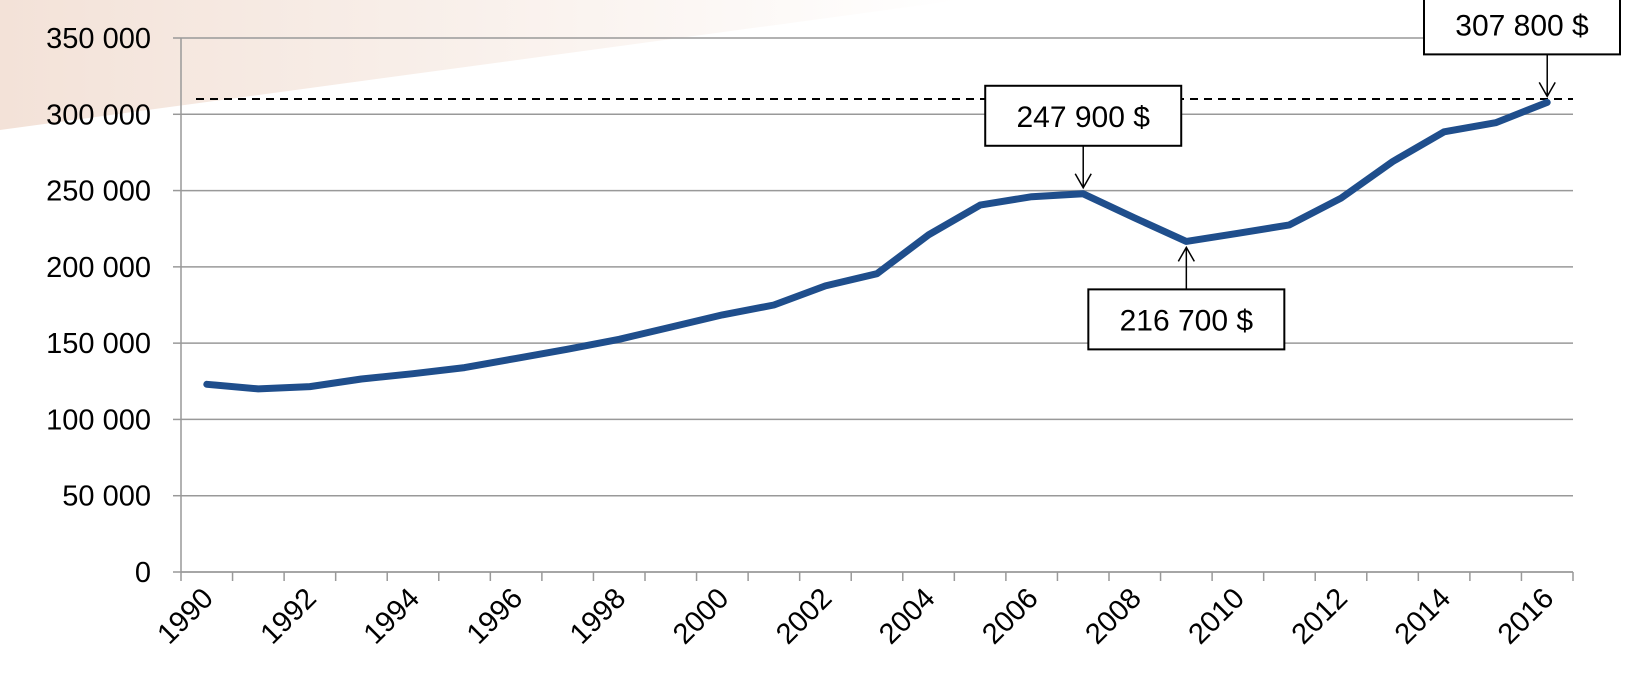 This screenshot has height=676, width=1625. What do you see at coordinates (143, 573) in the screenshot?
I see `y-tick-label: 0` at bounding box center [143, 573].